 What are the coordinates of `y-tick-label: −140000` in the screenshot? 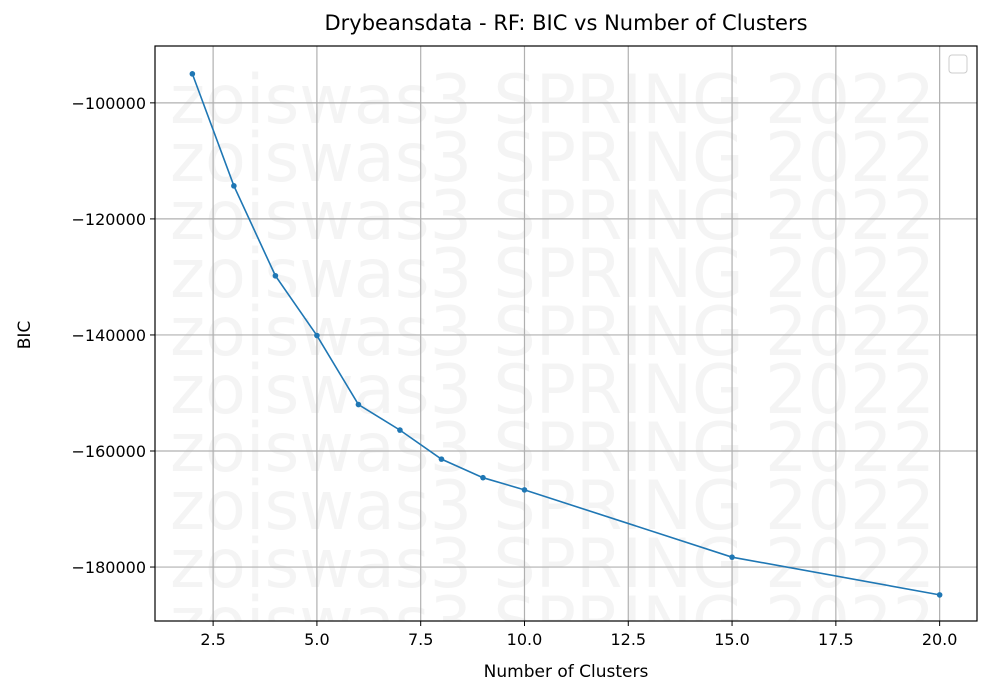 It's located at (109, 335).